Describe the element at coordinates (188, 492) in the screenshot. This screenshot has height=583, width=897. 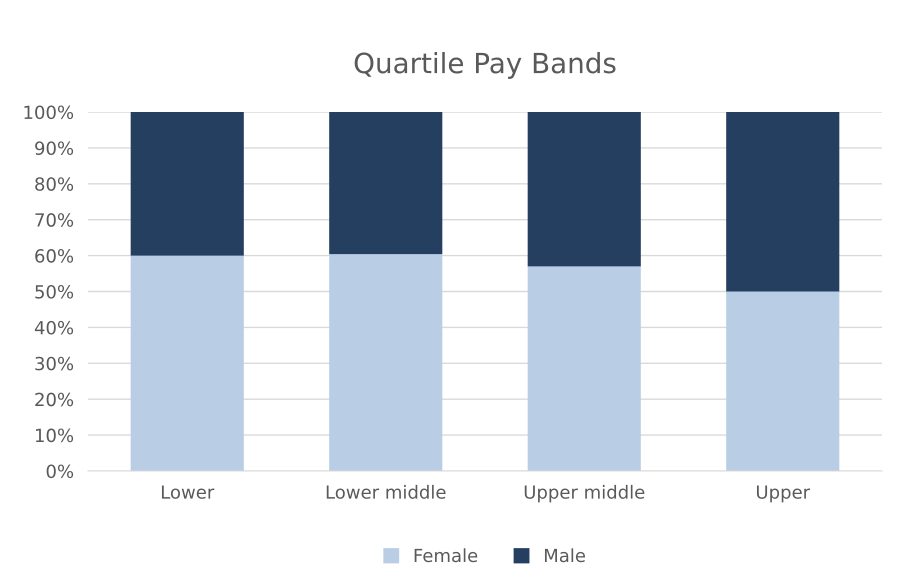
I see `x-tick-label: Lower` at that location.